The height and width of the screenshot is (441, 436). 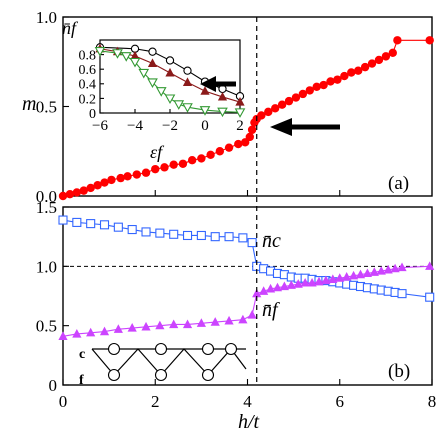 What do you see at coordinates (271, 310) in the screenshot?
I see `nf-series-label: n̄f` at bounding box center [271, 310].